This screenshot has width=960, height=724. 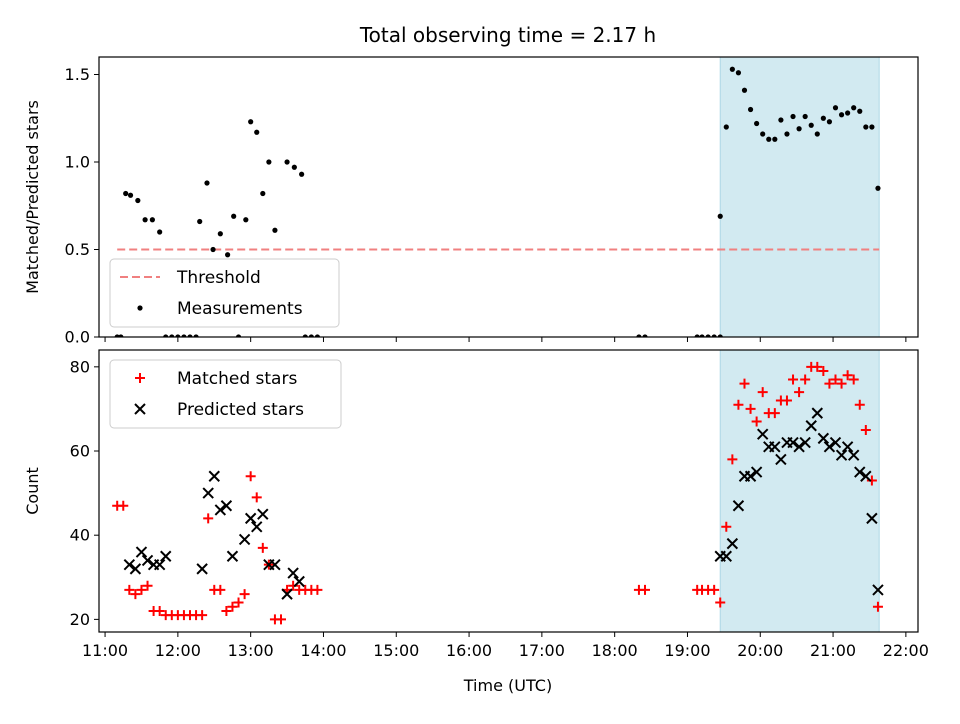 What do you see at coordinates (240, 410) in the screenshot?
I see `legend-label: Predicted stars` at bounding box center [240, 410].